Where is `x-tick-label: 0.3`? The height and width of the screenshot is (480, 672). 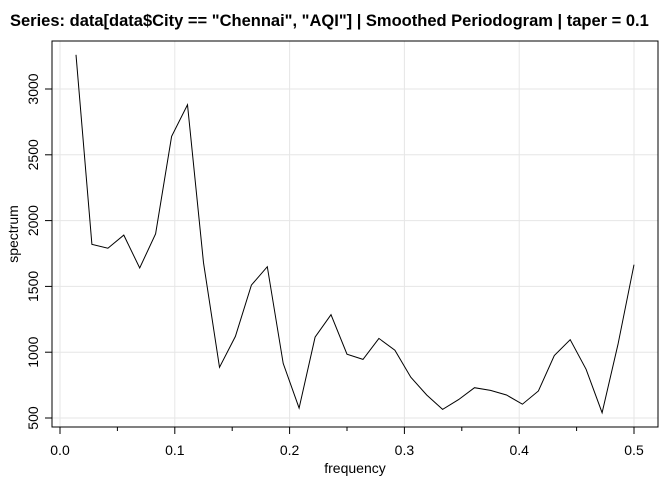 x-tick-label: 0.3 is located at coordinates (405, 450).